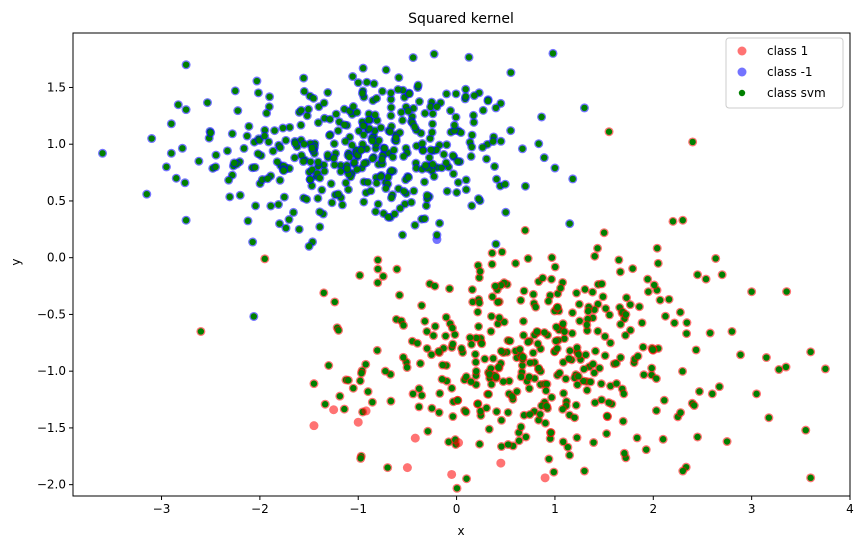 The height and width of the screenshot is (547, 857). What do you see at coordinates (742, 51) in the screenshot?
I see `legend-marker` at bounding box center [742, 51].